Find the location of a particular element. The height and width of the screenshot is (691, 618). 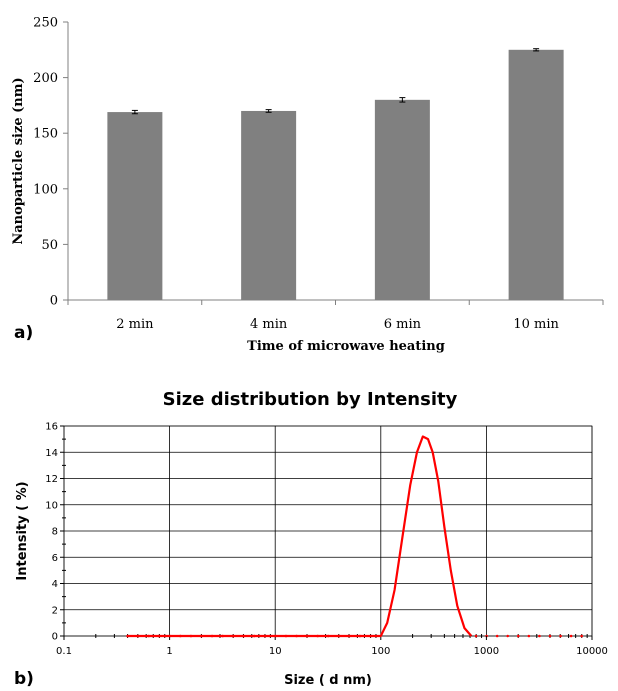

y-tick-label: 6 is located at coordinates (55, 558).